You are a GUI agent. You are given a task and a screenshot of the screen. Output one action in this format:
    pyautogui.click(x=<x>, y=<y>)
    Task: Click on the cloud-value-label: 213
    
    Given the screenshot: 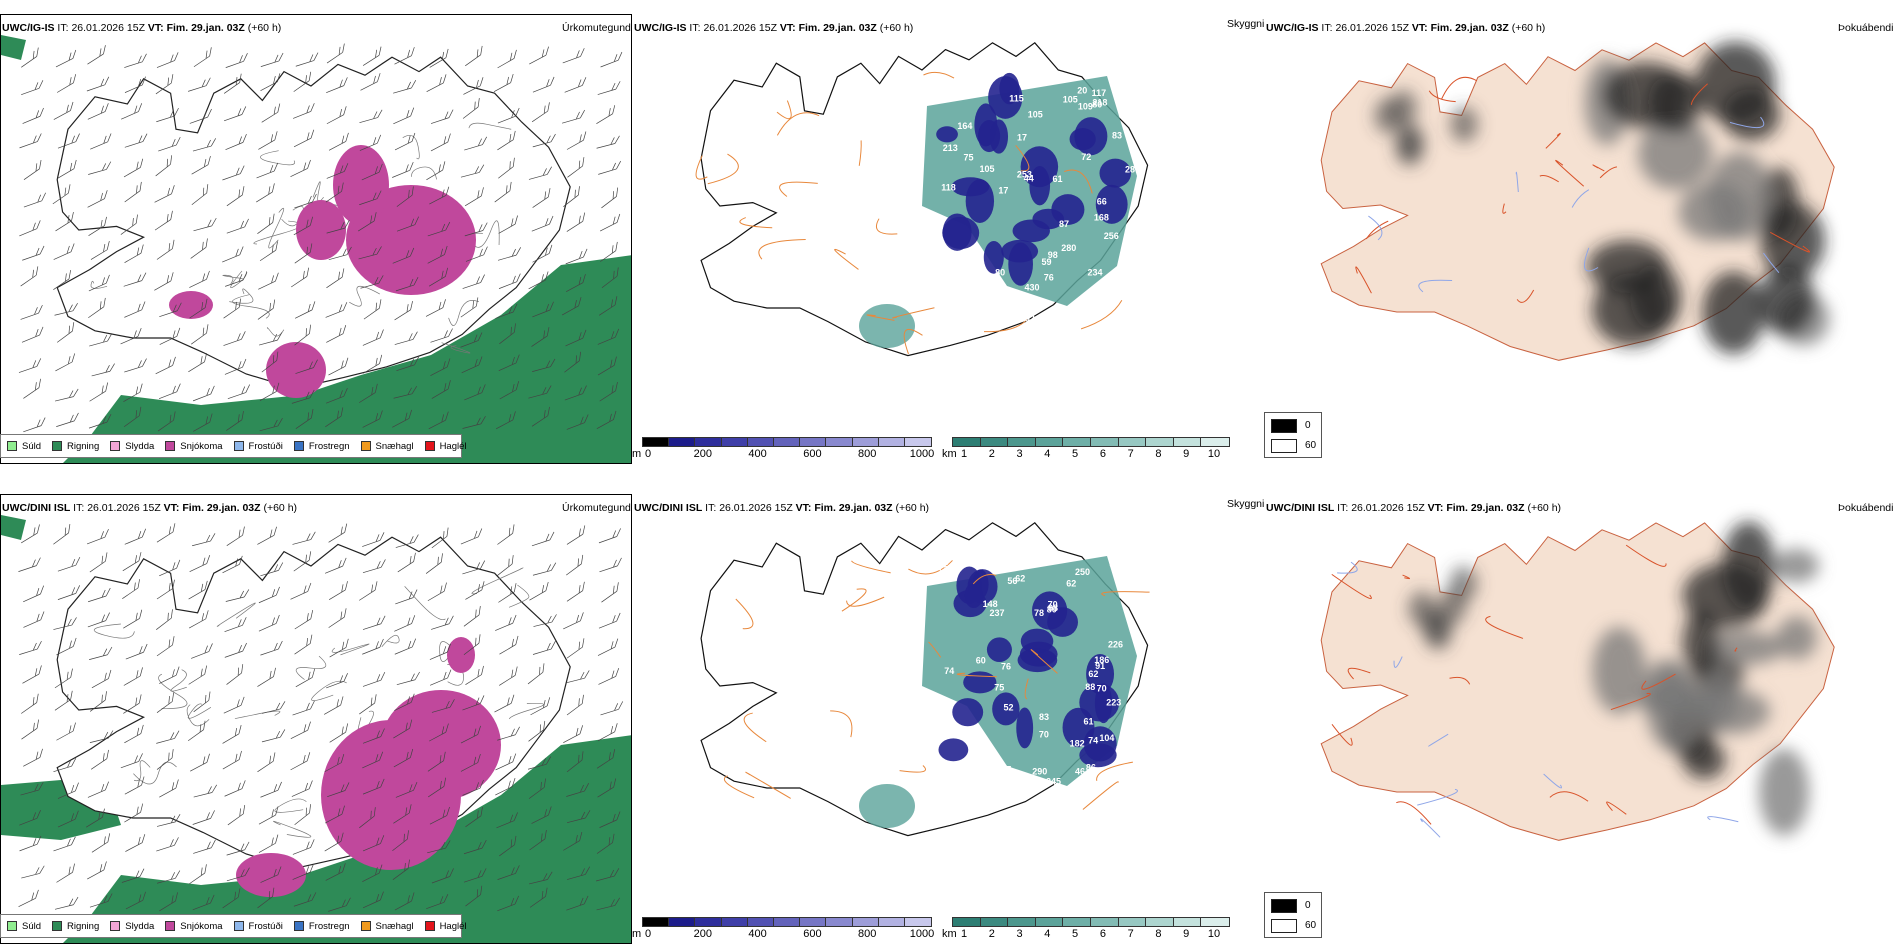 What is the action you would take?
    pyautogui.click(x=950, y=148)
    